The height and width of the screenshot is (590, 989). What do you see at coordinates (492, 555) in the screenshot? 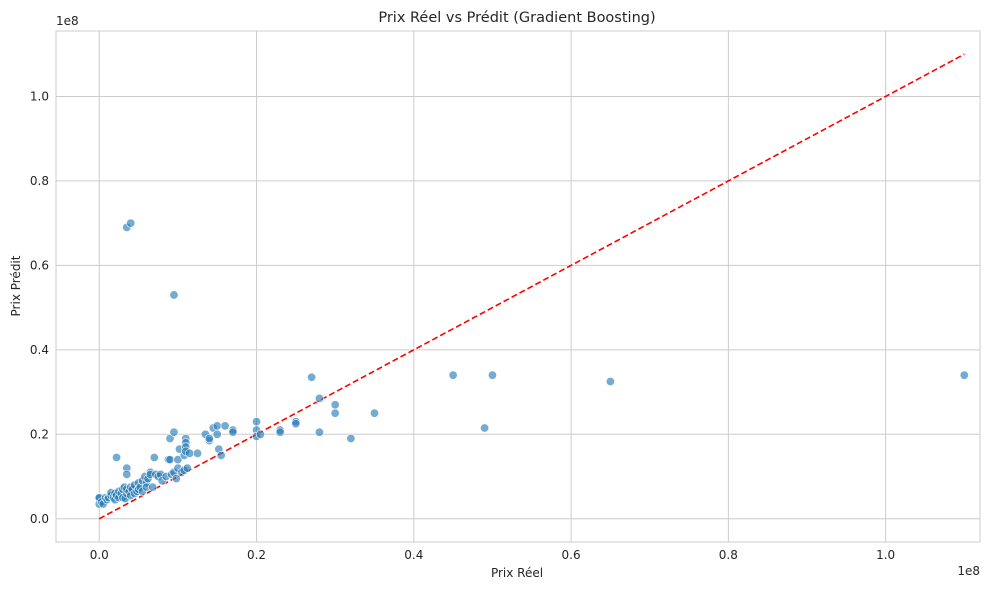
I see `x-tick-labels: 0.0 0.2 0.4 0.6 0.8 1.0` at bounding box center [492, 555].